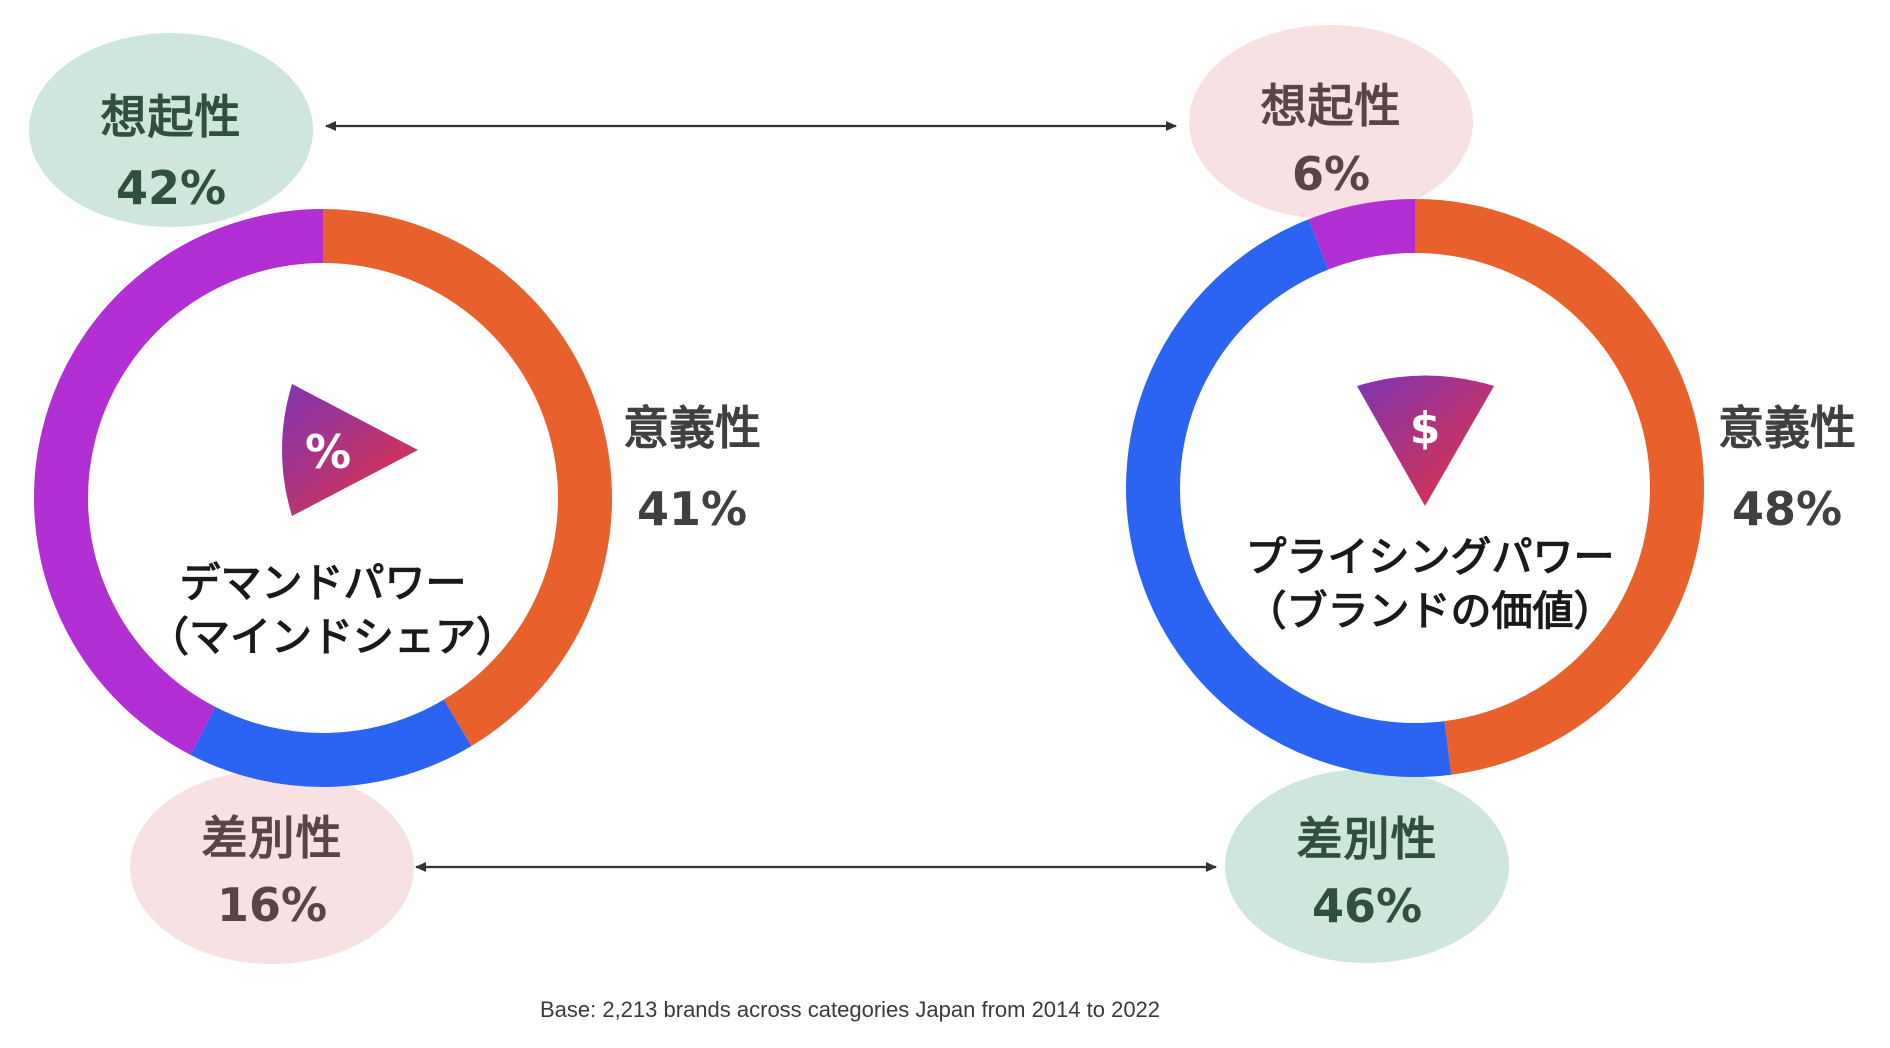  I want to click on difference-bubble-right, so click(1367, 866).